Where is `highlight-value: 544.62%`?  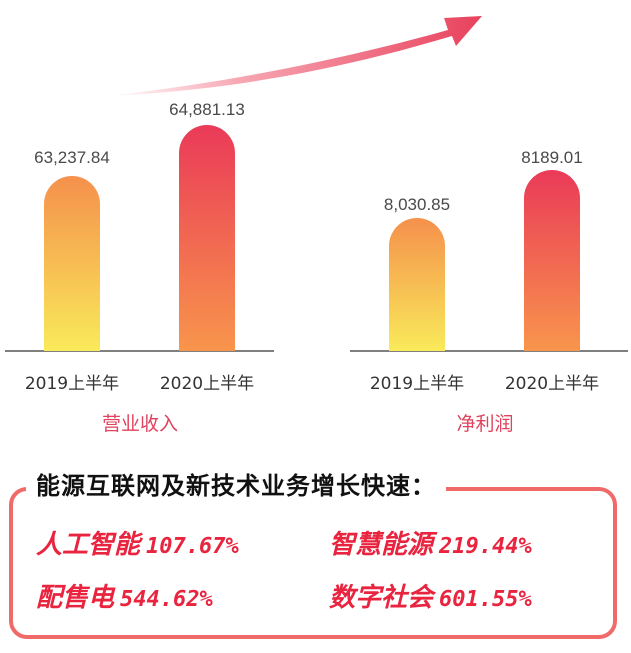
highlight-value: 544.62% is located at coordinates (166, 599).